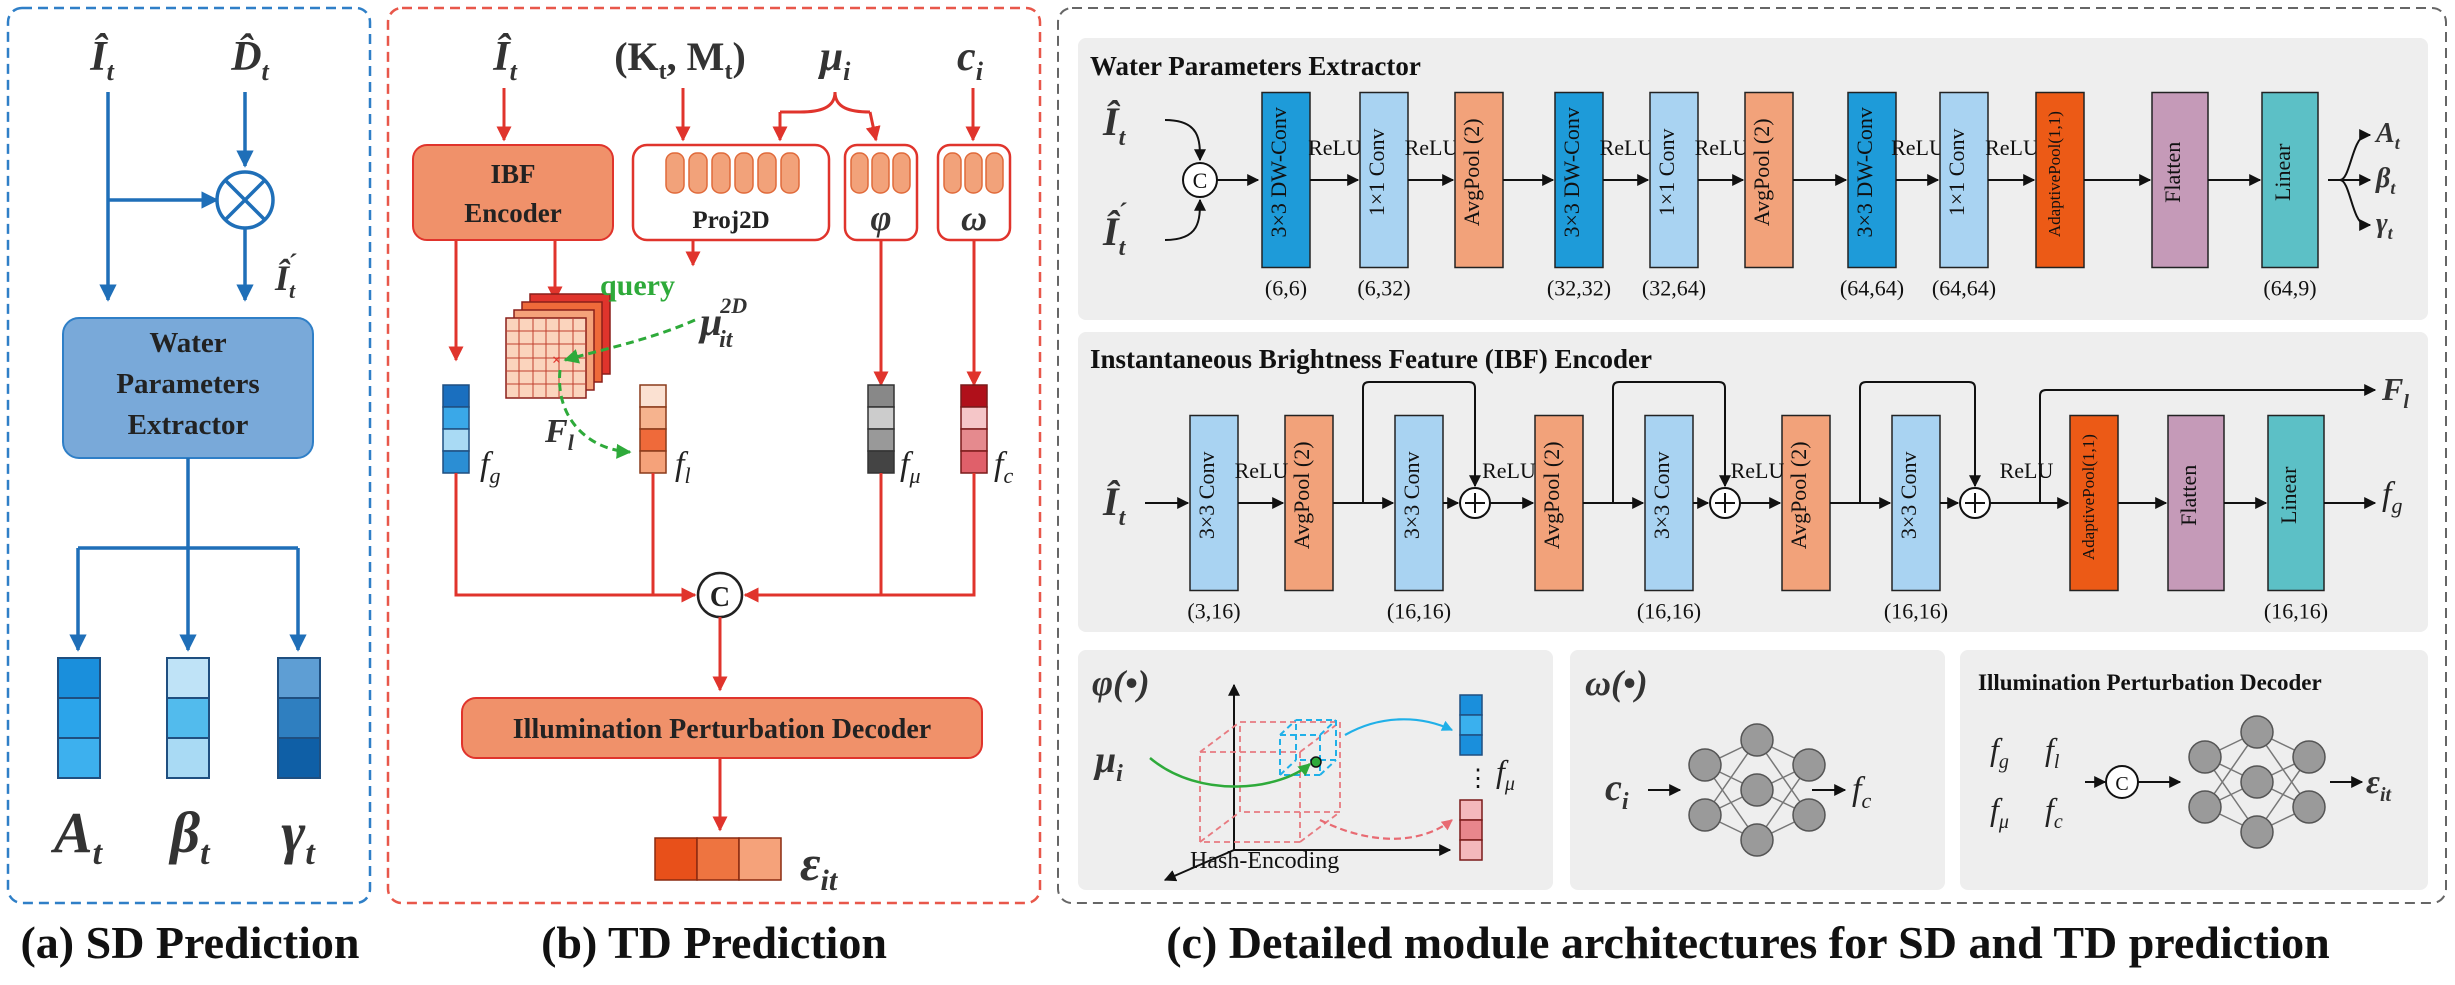 Image resolution: width=2455 pixels, height=985 pixels. What do you see at coordinates (1315, 770) in the screenshot?
I see `phi-panel` at bounding box center [1315, 770].